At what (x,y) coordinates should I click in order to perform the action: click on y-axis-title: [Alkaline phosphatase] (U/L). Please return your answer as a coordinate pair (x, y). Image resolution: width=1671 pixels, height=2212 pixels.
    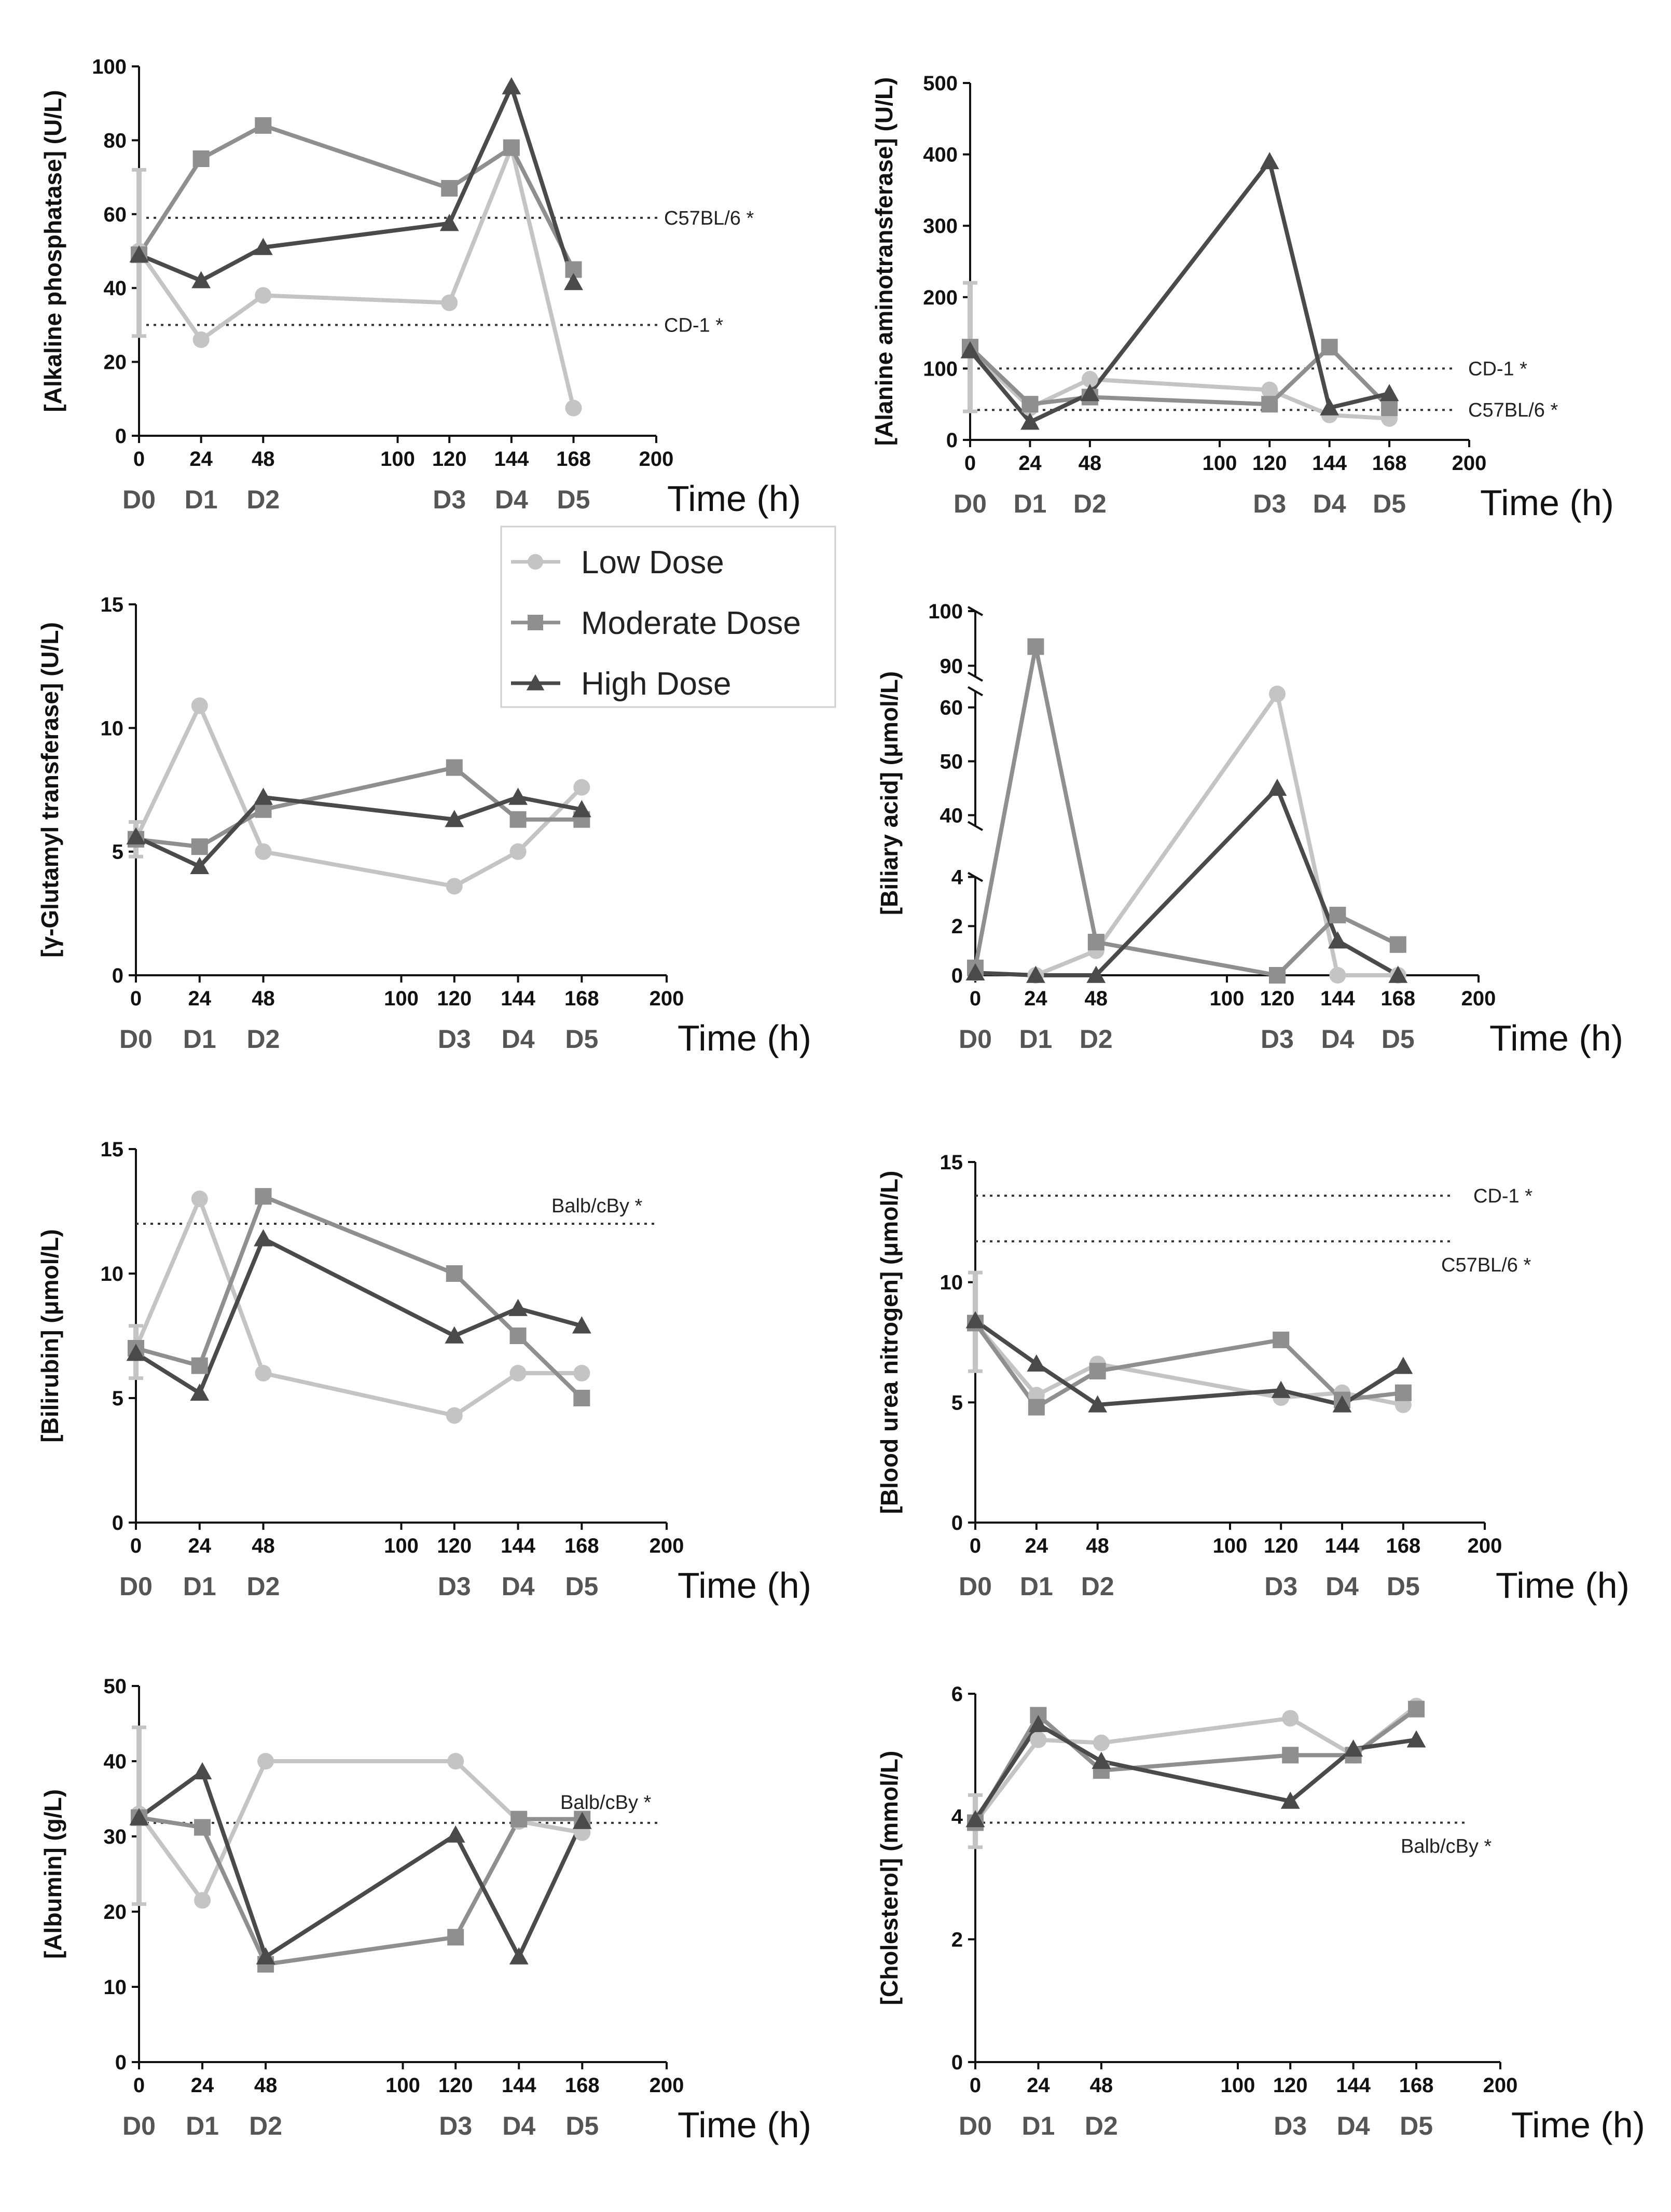
    Looking at the image, I should click on (53, 251).